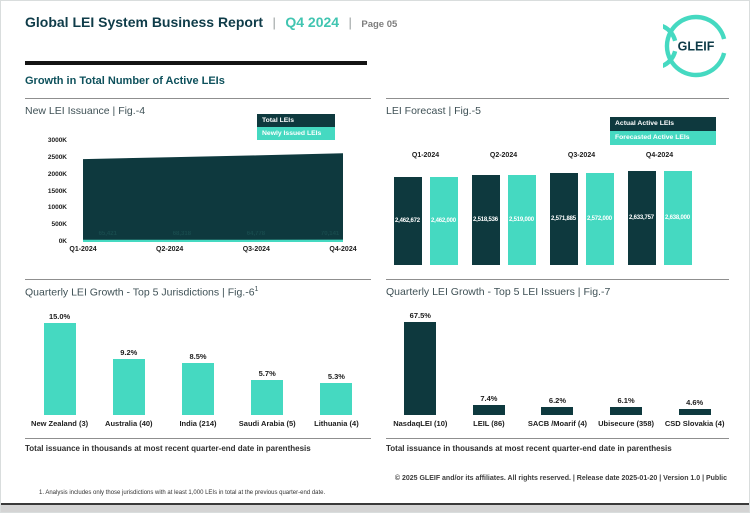  I want to click on quarter-label: Q1-2024, so click(425, 155).